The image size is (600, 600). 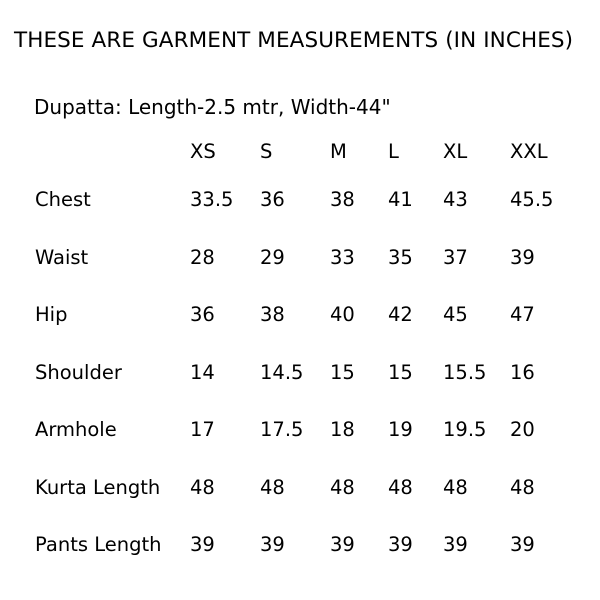 I want to click on cell-armhole-xs: 17, so click(x=202, y=429).